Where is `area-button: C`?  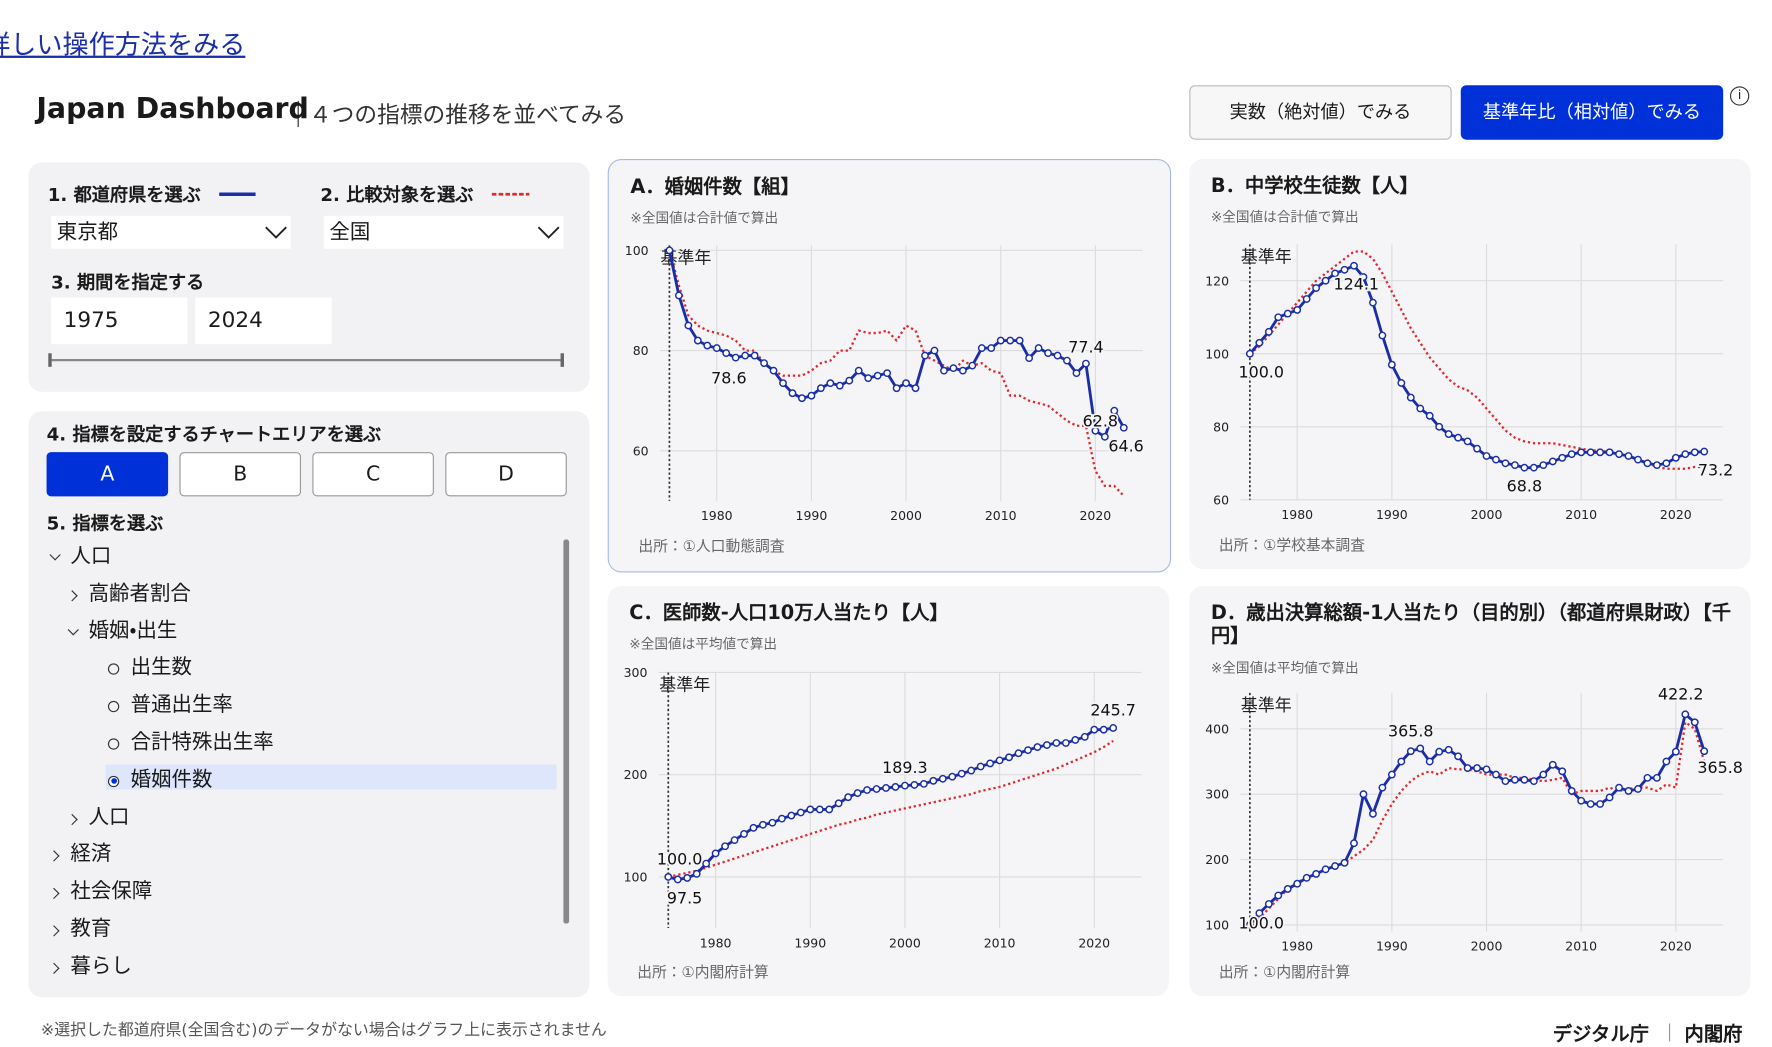 area-button: C is located at coordinates (373, 474).